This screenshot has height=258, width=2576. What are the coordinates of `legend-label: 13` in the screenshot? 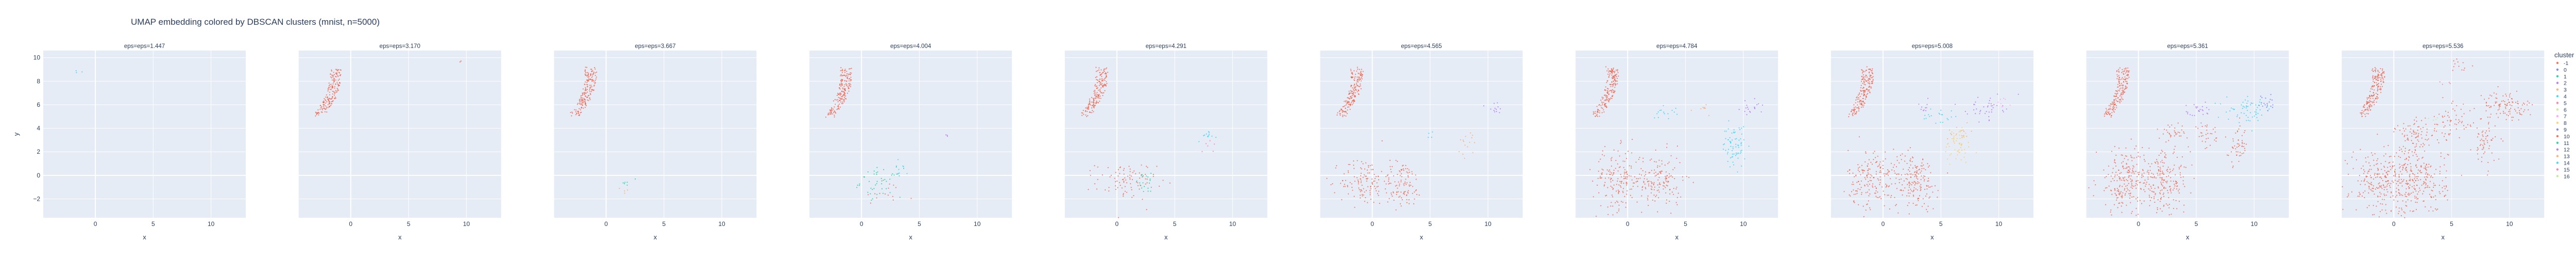 It's located at (2567, 157).